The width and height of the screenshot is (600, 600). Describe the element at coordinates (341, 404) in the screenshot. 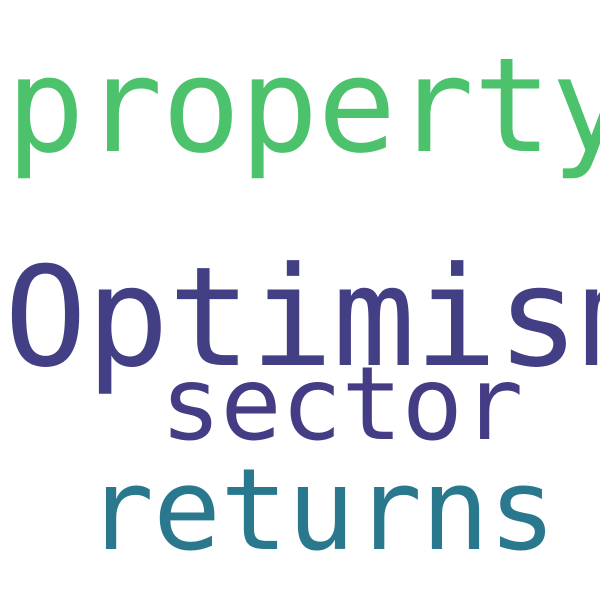

I see `word-sector: sector` at that location.